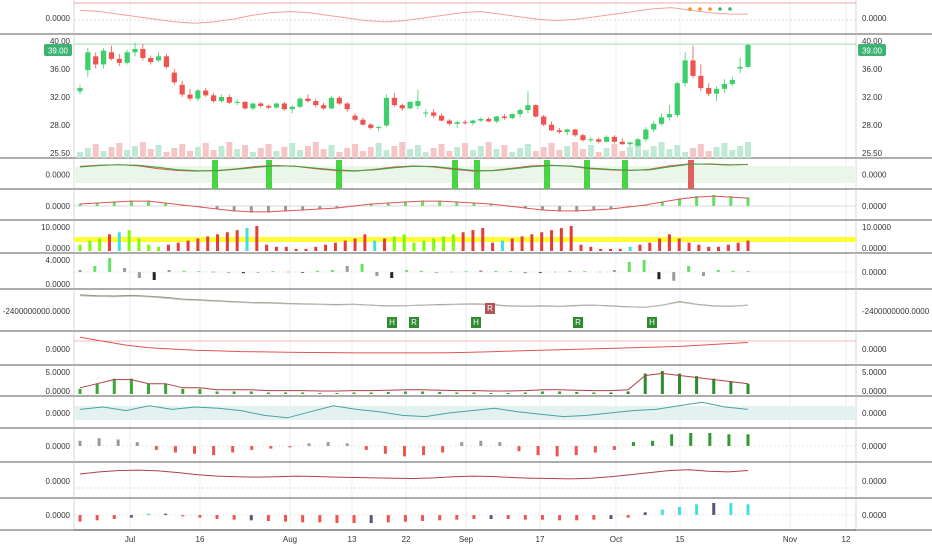  I want to click on y-tick-label-right: -2400000000.0000, so click(896, 311).